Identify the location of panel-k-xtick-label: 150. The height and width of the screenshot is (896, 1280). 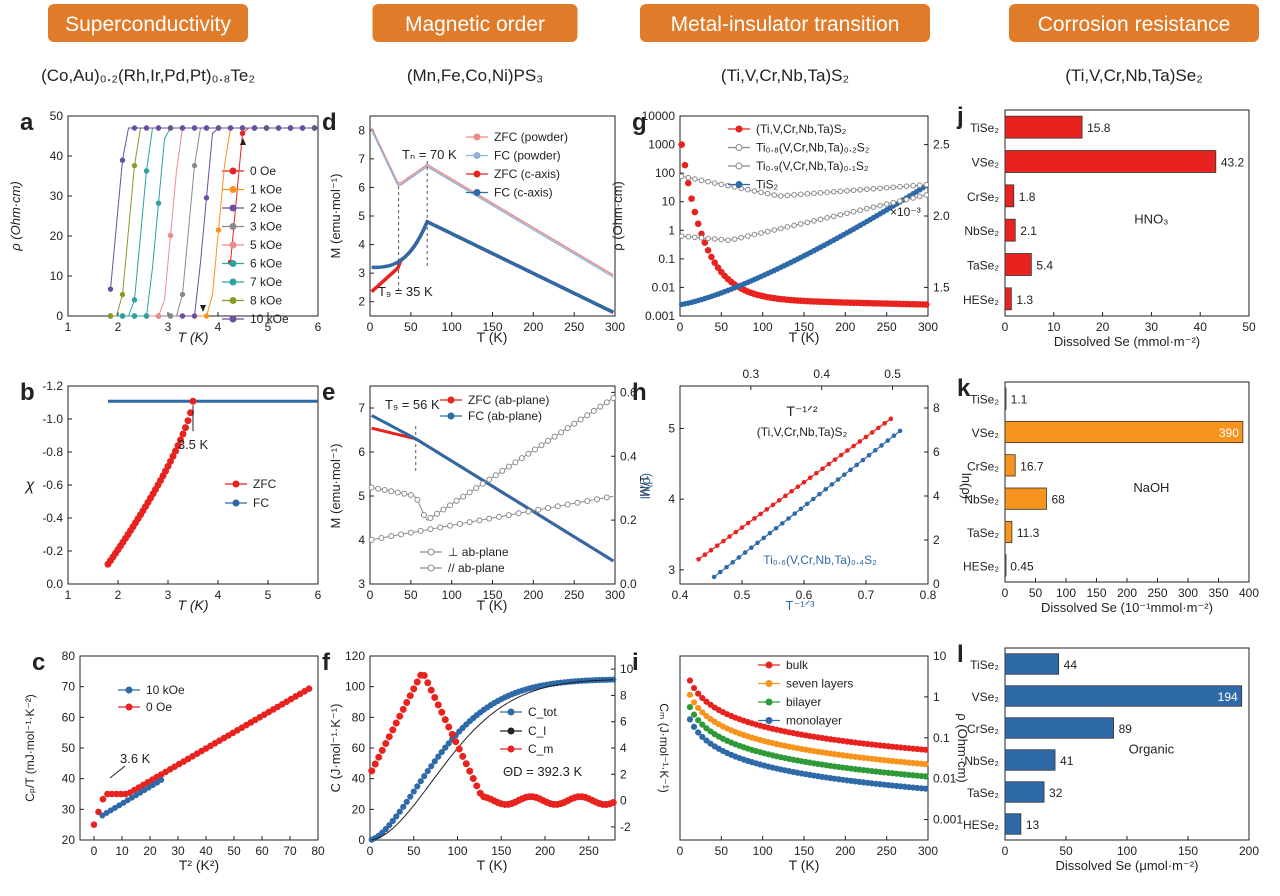
(1096, 593).